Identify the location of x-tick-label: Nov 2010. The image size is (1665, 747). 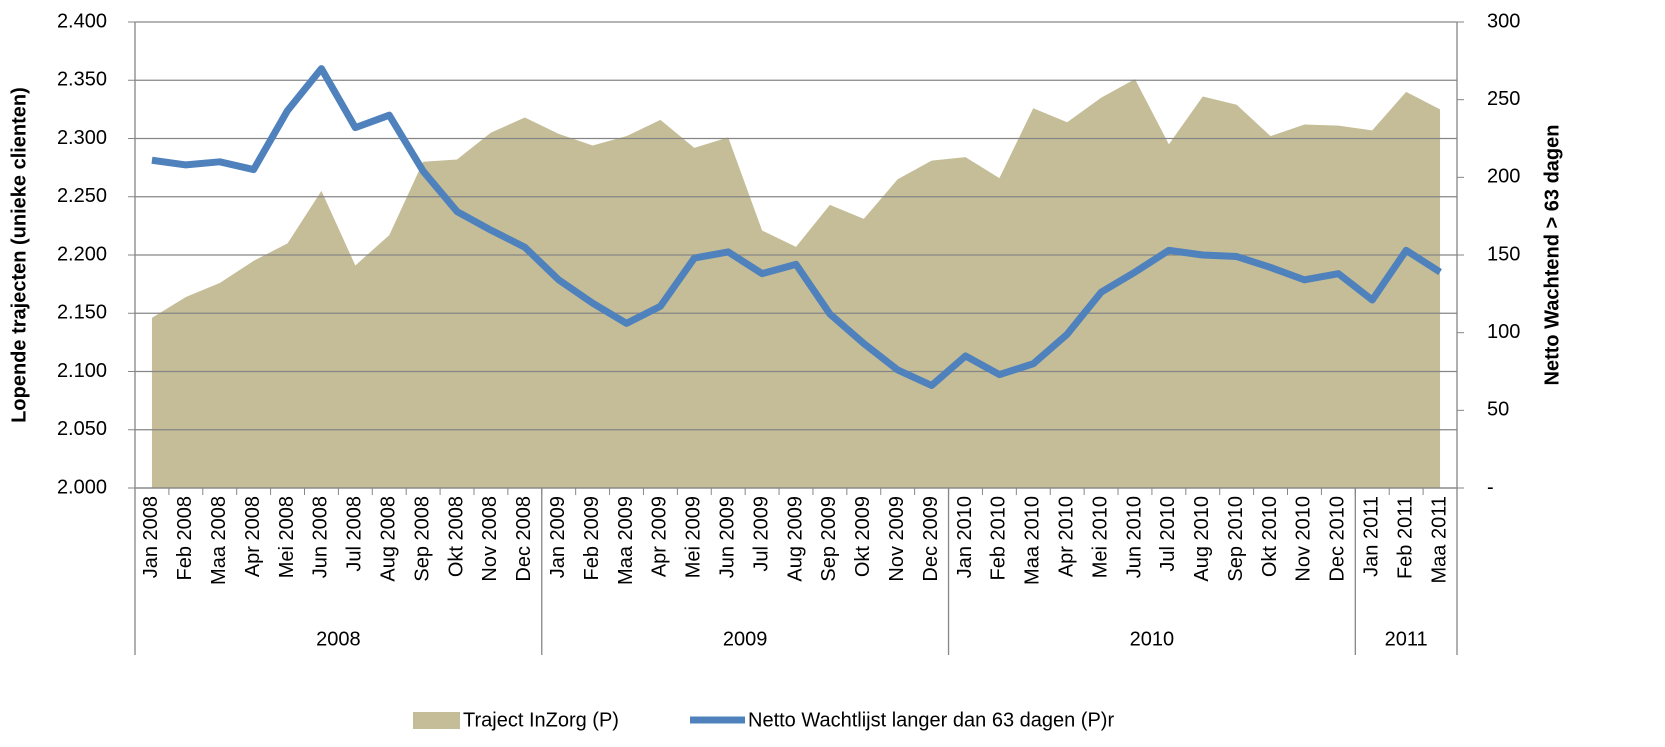
(1304, 539).